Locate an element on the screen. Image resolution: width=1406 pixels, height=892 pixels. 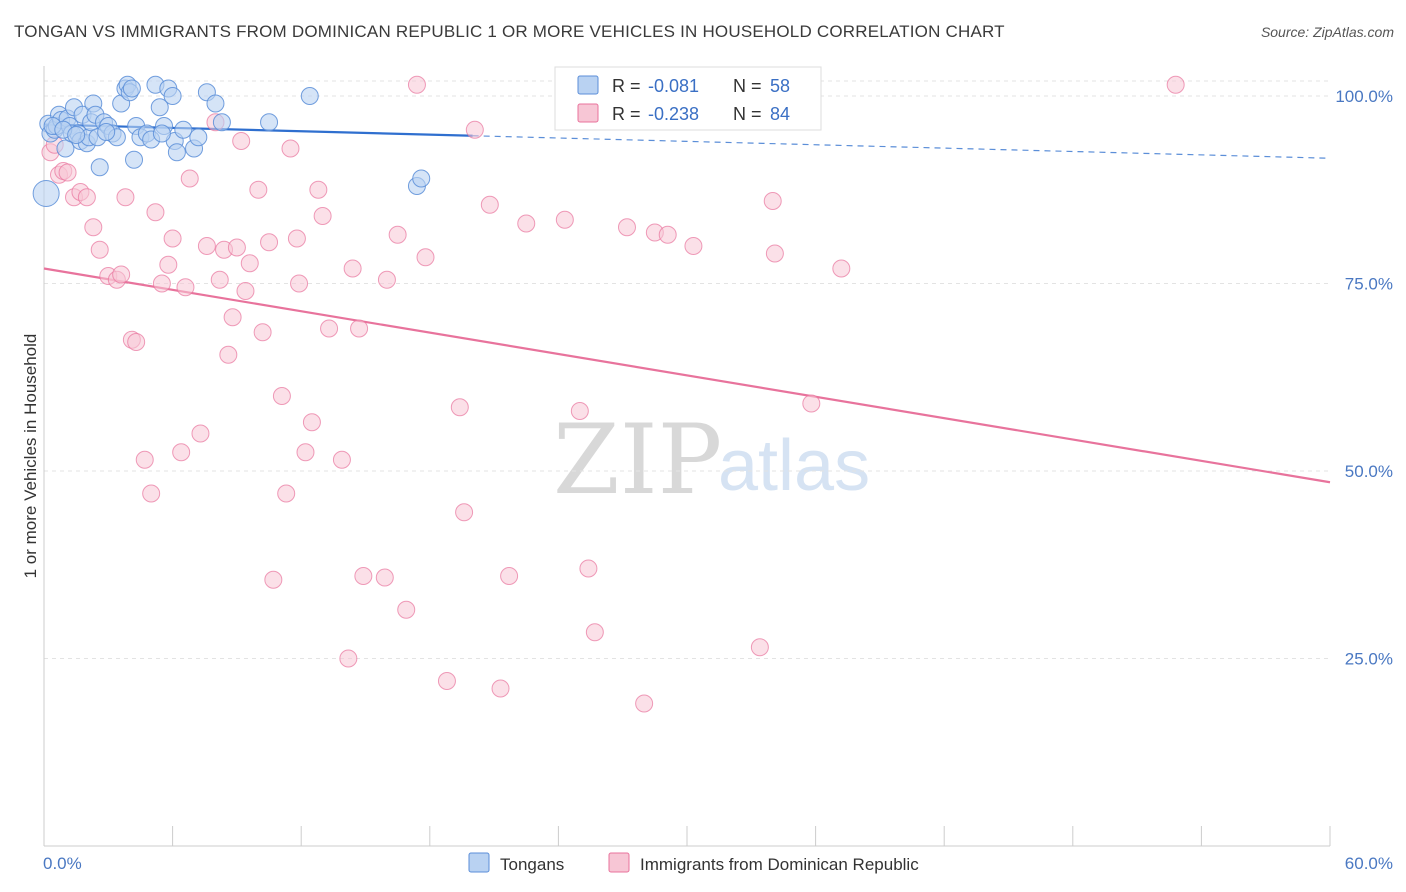
series-tongans-points is located at coordinates (231, 141).